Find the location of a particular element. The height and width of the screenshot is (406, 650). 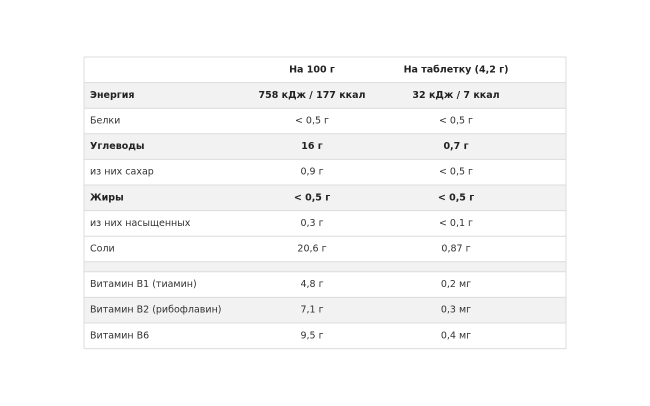

row-label: Углеводы is located at coordinates (117, 146).